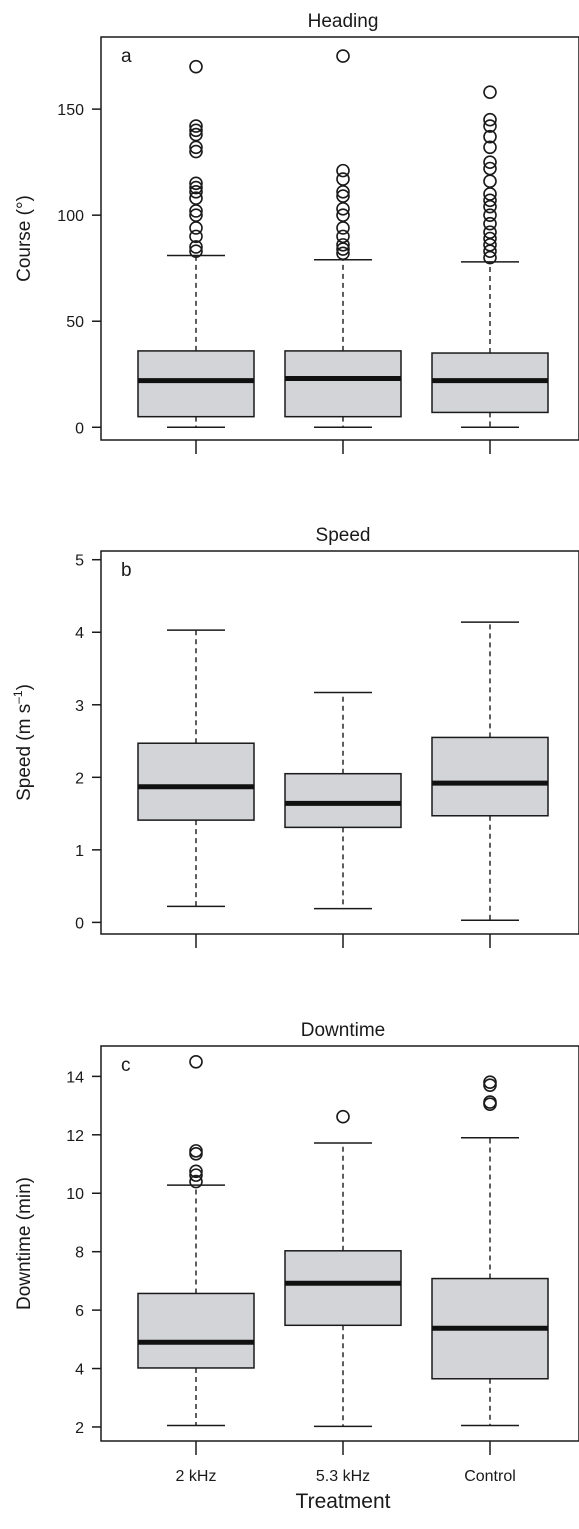  What do you see at coordinates (79, 706) in the screenshot?
I see `panel-b-y-tick-label: 3` at bounding box center [79, 706].